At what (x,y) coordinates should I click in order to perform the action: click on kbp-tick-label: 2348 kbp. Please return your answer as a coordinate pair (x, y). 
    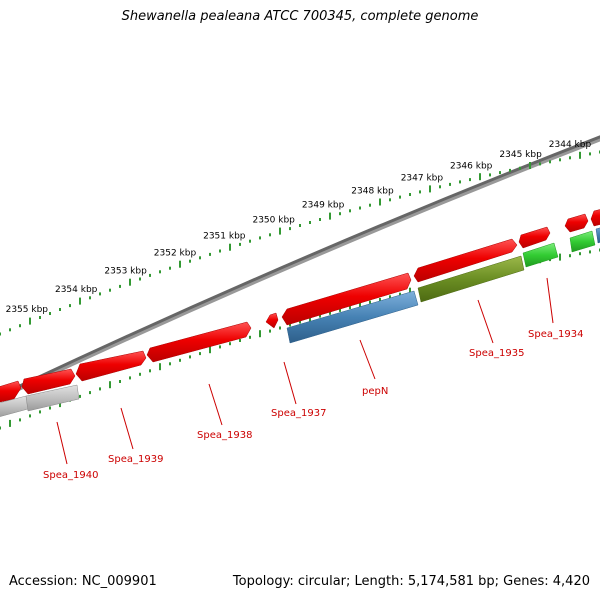
    Looking at the image, I should click on (372, 192).